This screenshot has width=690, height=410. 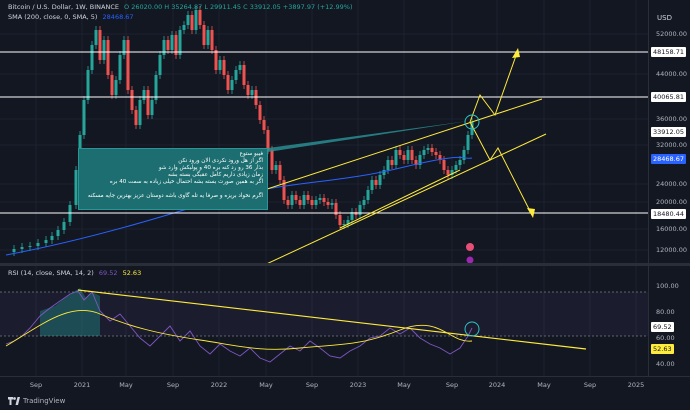 I want to click on rsi-trend-line, so click(x=332, y=319).